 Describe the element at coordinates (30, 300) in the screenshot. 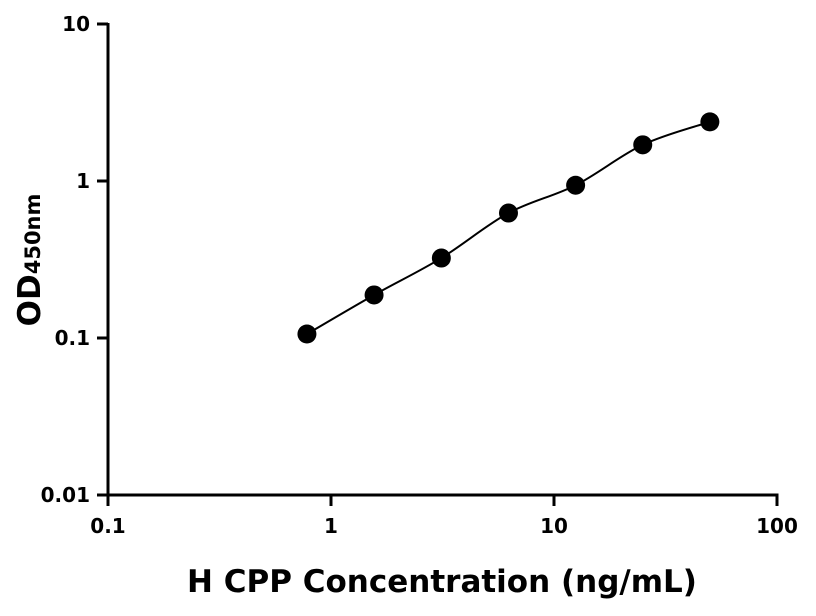

I see `y-axis-label-main: OD` at that location.